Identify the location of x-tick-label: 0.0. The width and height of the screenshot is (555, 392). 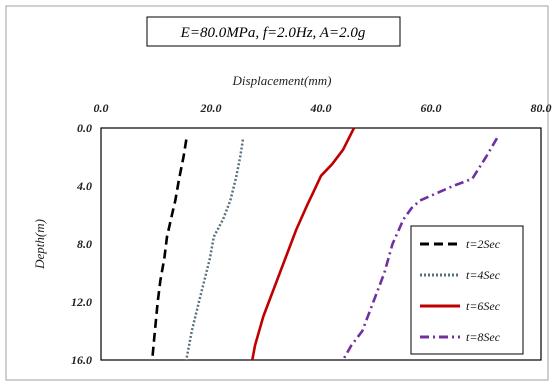
(101, 108).